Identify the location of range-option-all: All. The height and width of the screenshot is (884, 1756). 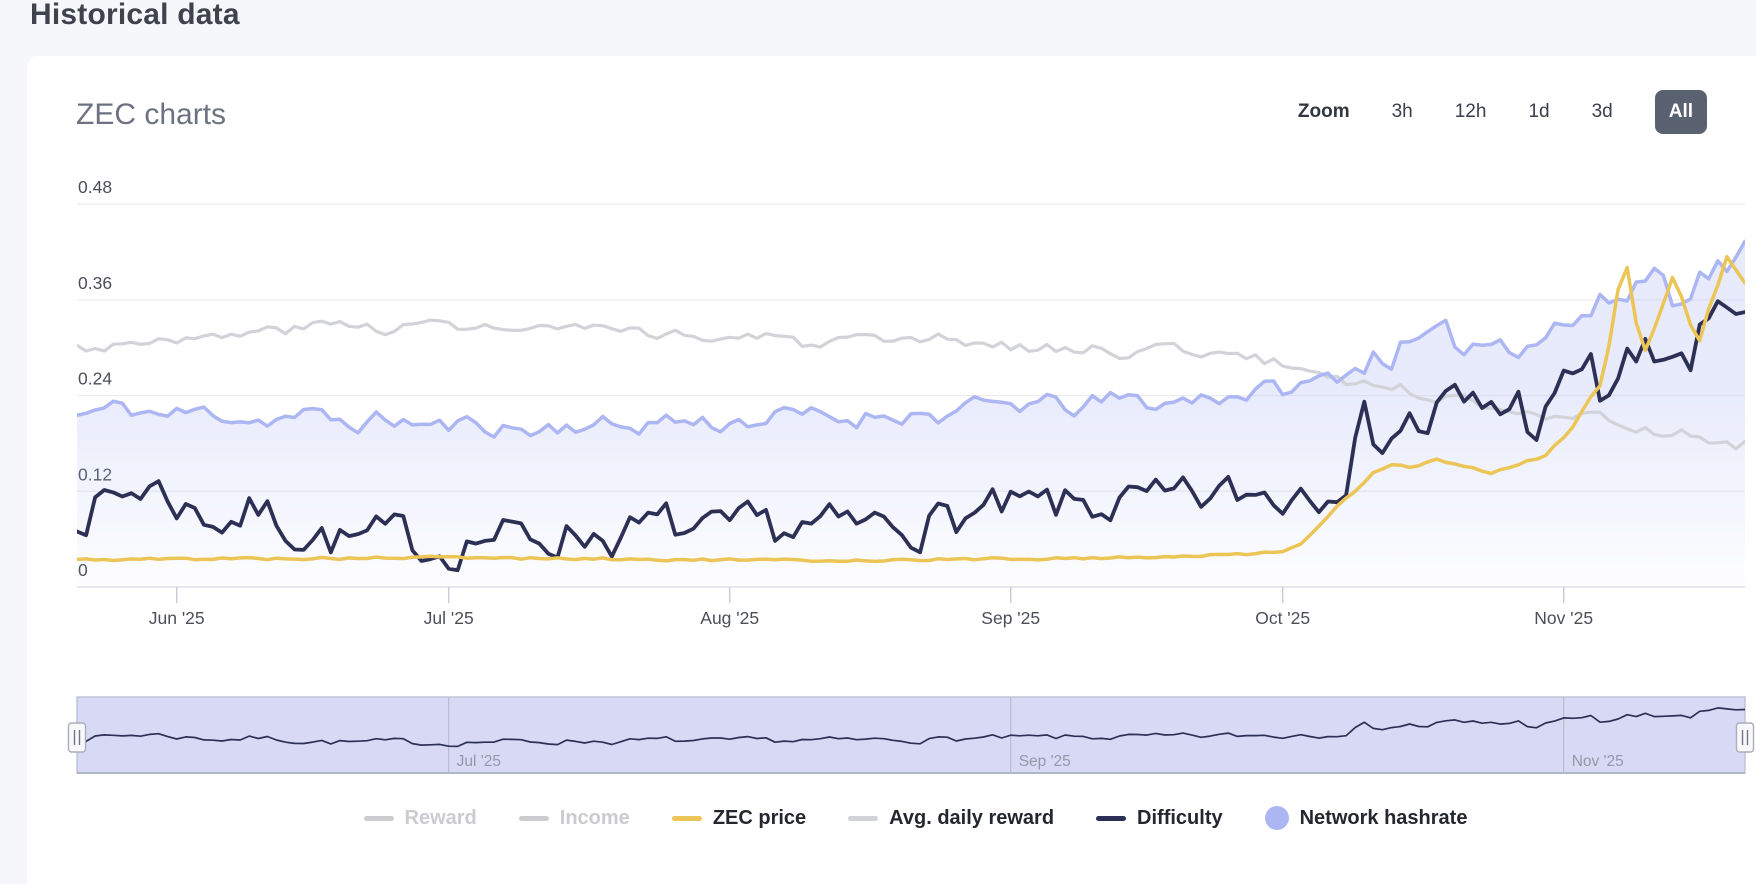
(1680, 111).